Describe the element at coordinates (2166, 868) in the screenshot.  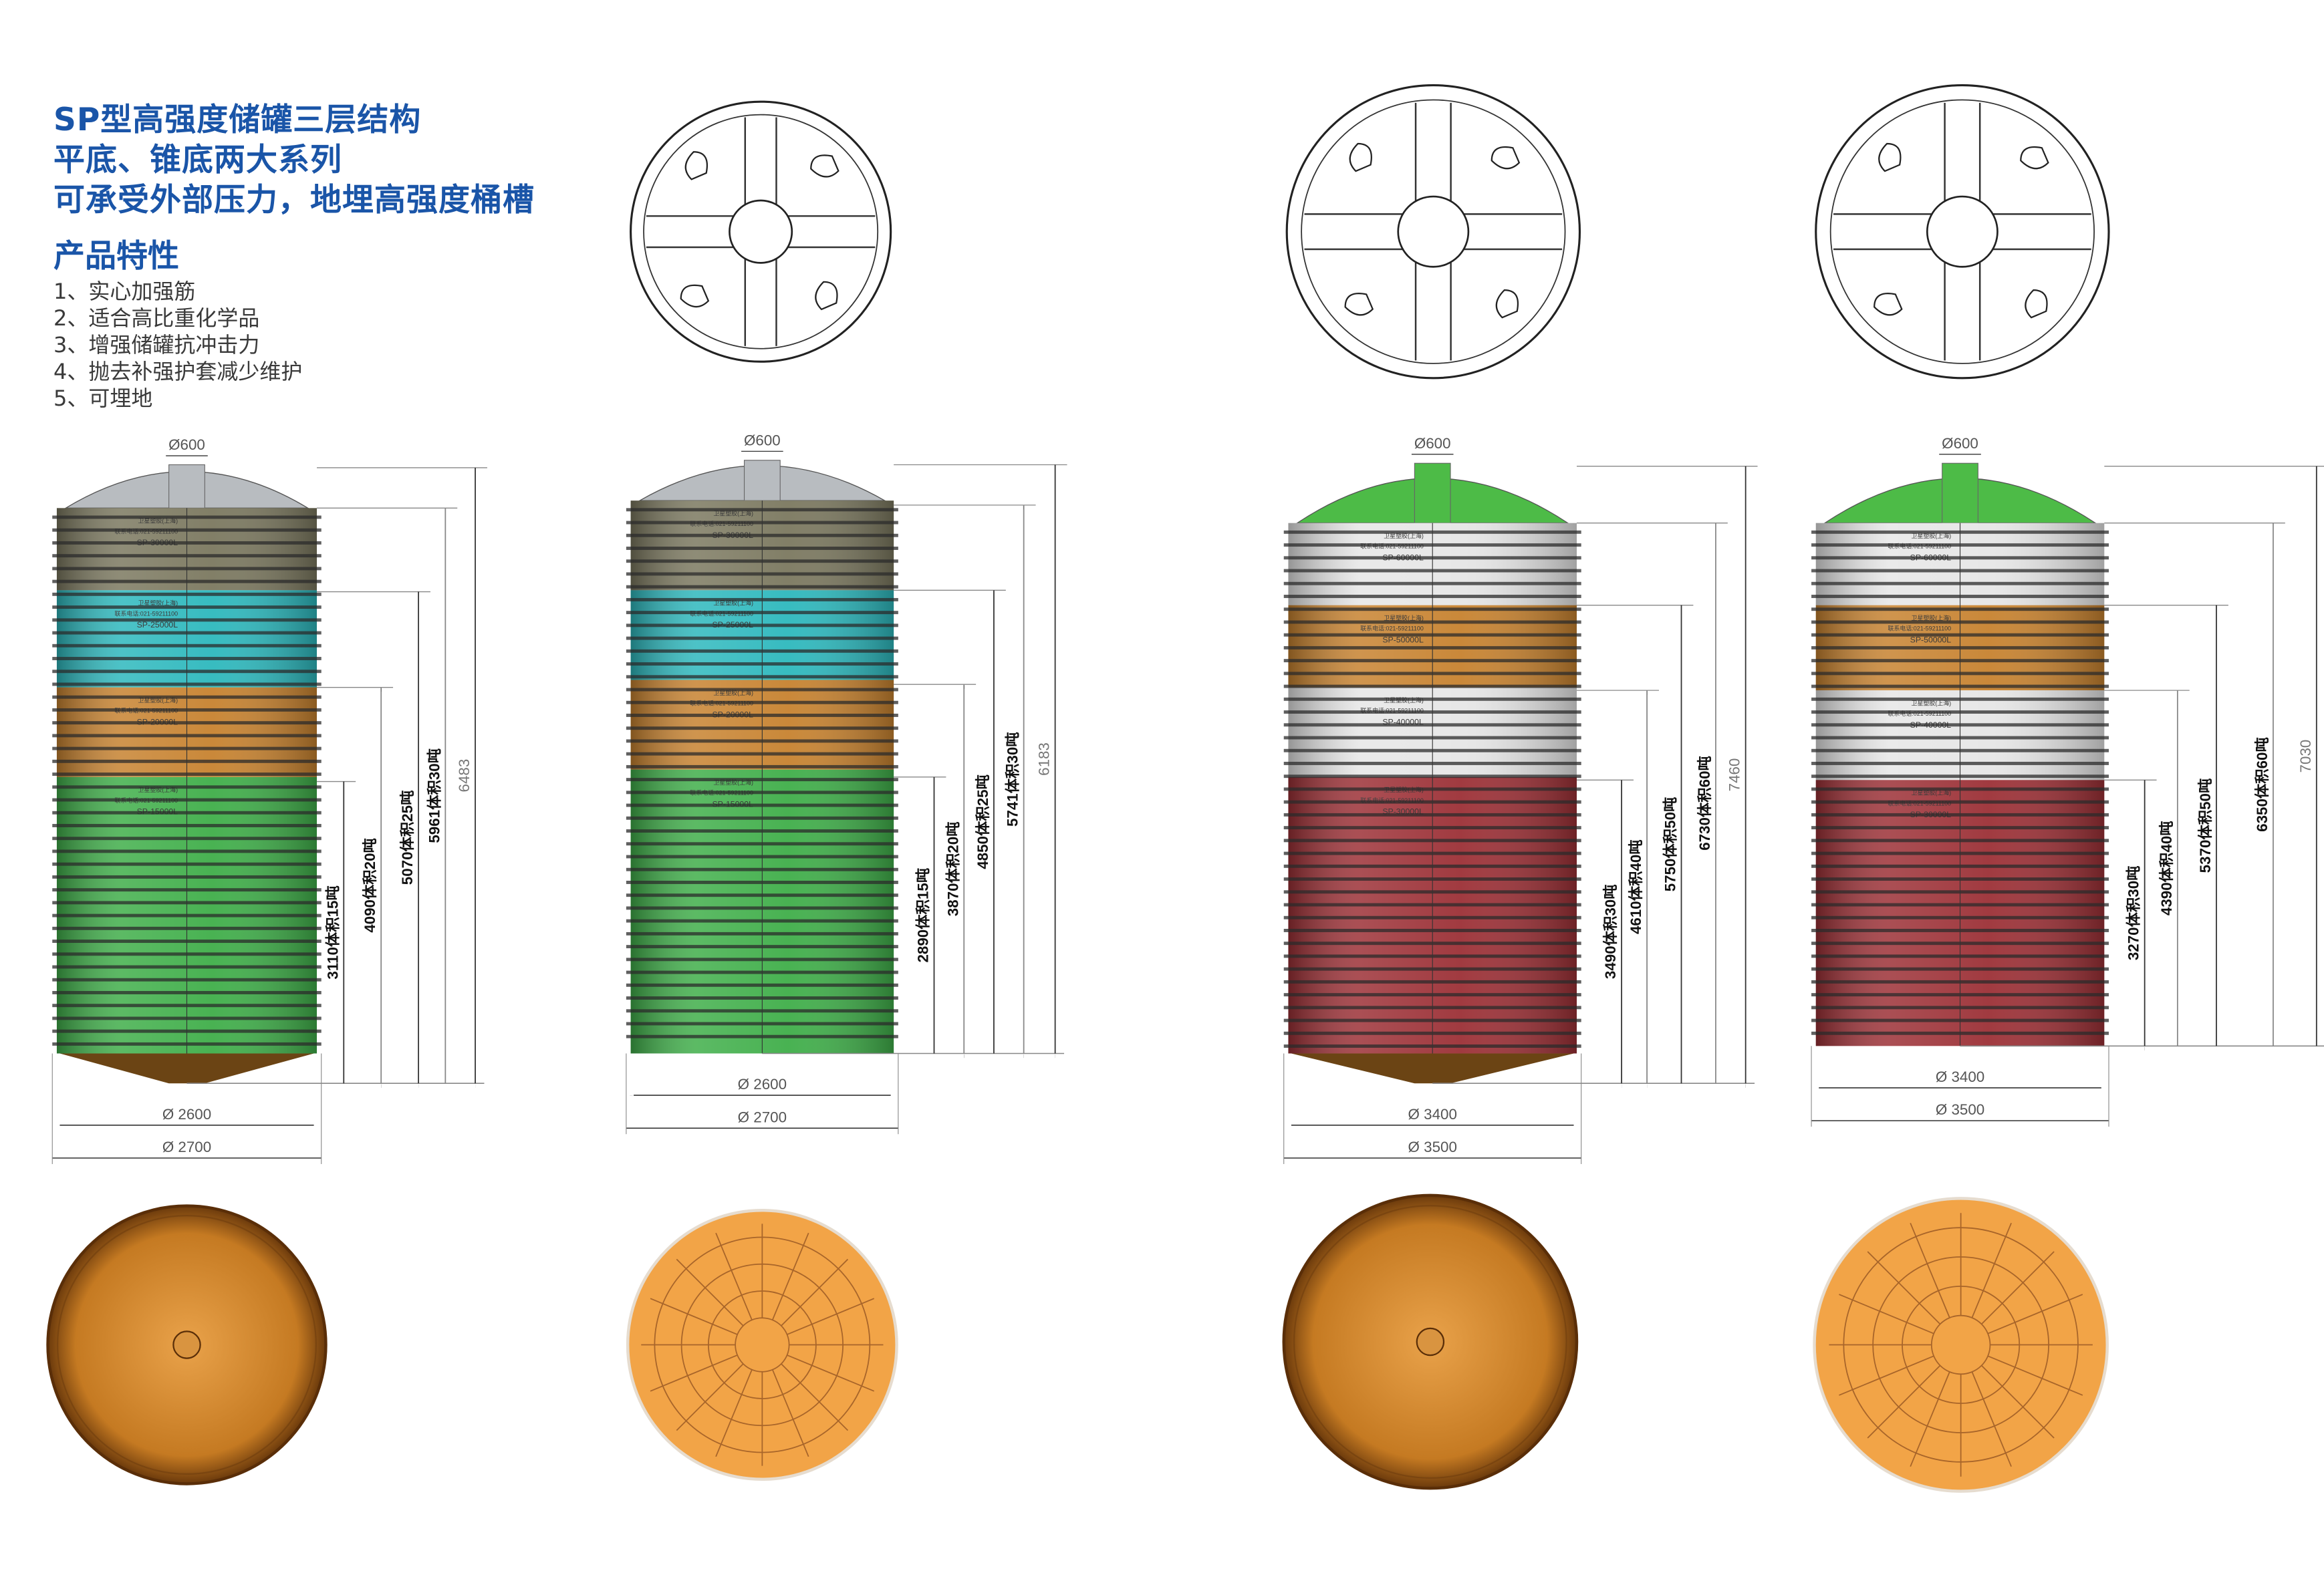
I see `capacity-height-label: 4390体积40吨` at that location.